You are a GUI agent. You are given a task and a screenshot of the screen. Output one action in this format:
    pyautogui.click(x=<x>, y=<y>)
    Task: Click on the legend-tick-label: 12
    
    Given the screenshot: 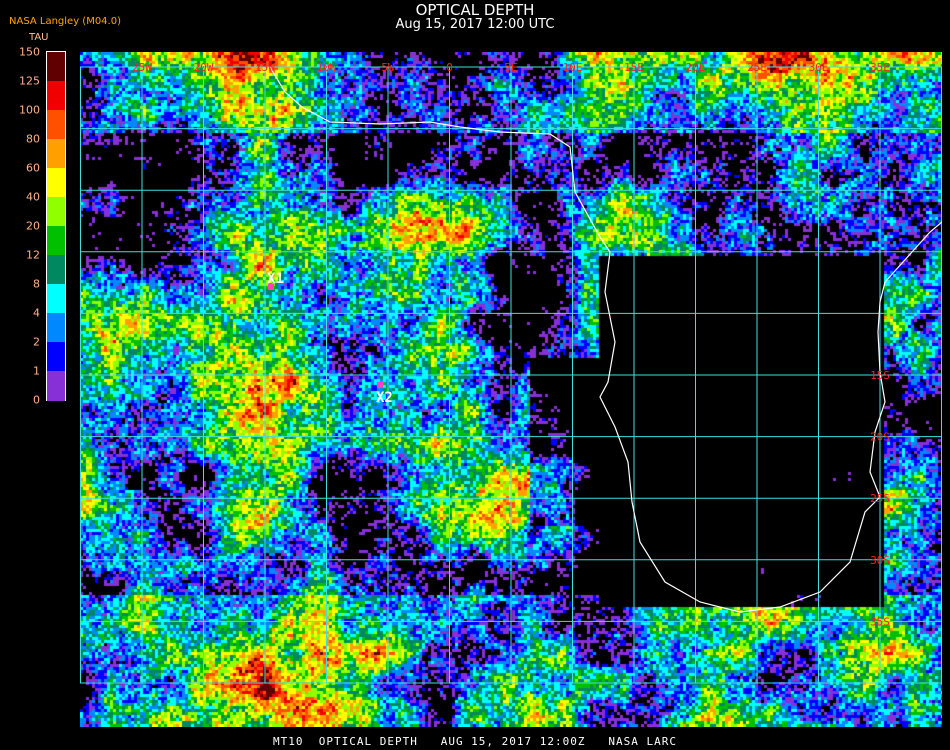 What is the action you would take?
    pyautogui.click(x=33, y=255)
    